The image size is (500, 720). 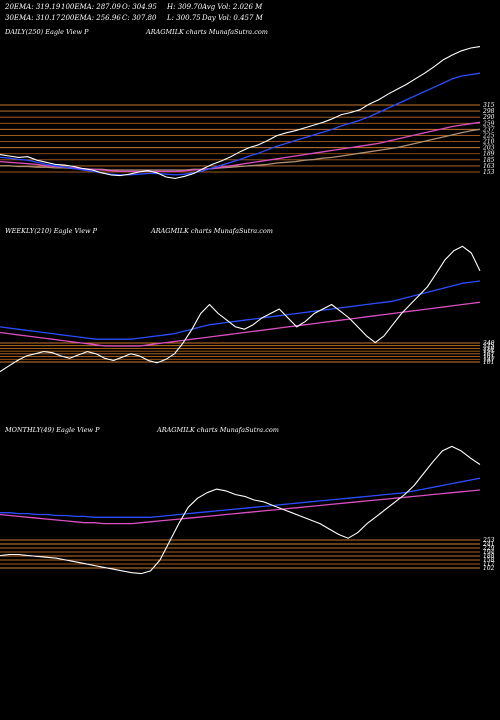 I want to click on weekly-level-label: 101, so click(x=488, y=362).